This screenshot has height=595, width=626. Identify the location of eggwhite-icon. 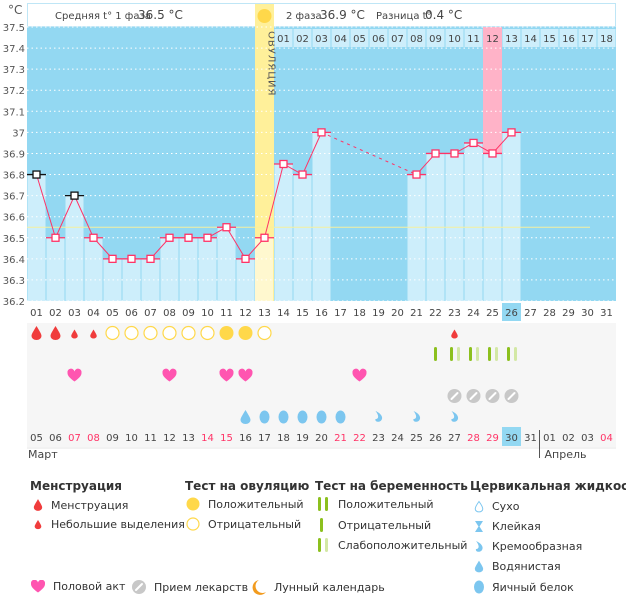
(479, 587).